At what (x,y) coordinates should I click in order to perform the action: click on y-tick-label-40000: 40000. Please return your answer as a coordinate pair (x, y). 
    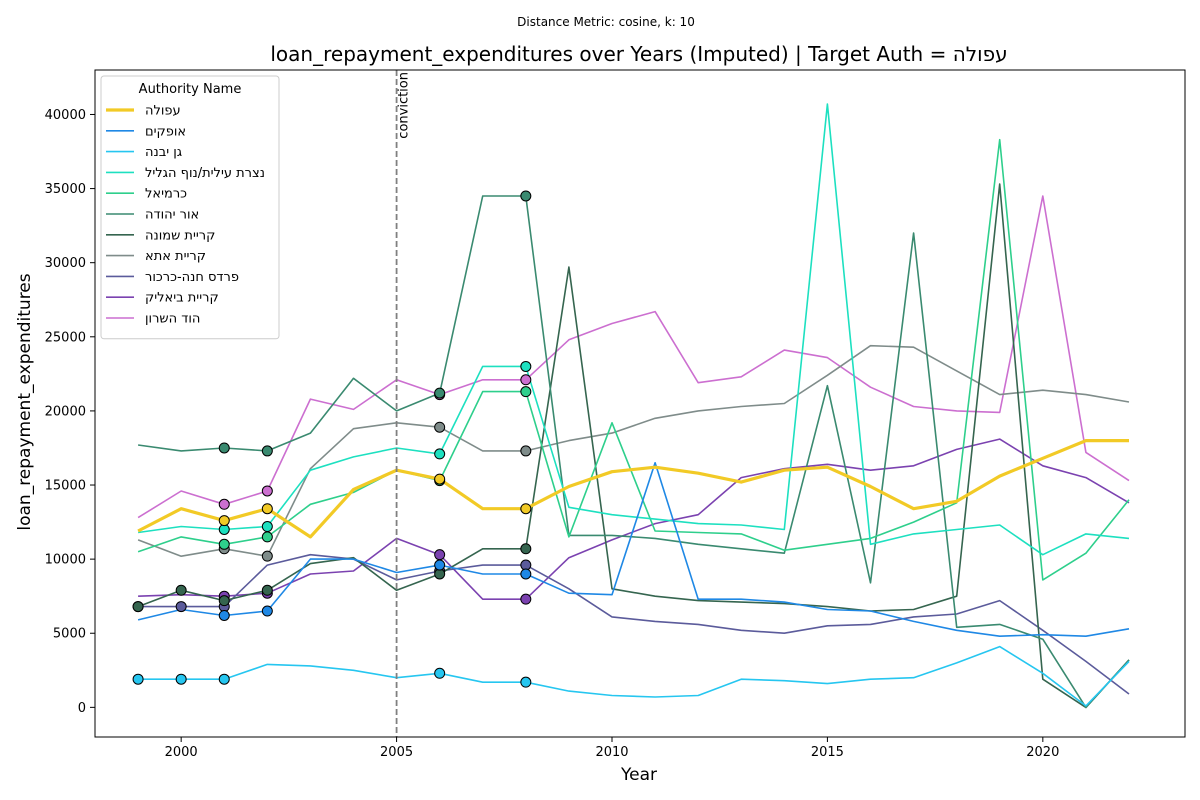
    Looking at the image, I should click on (65, 115).